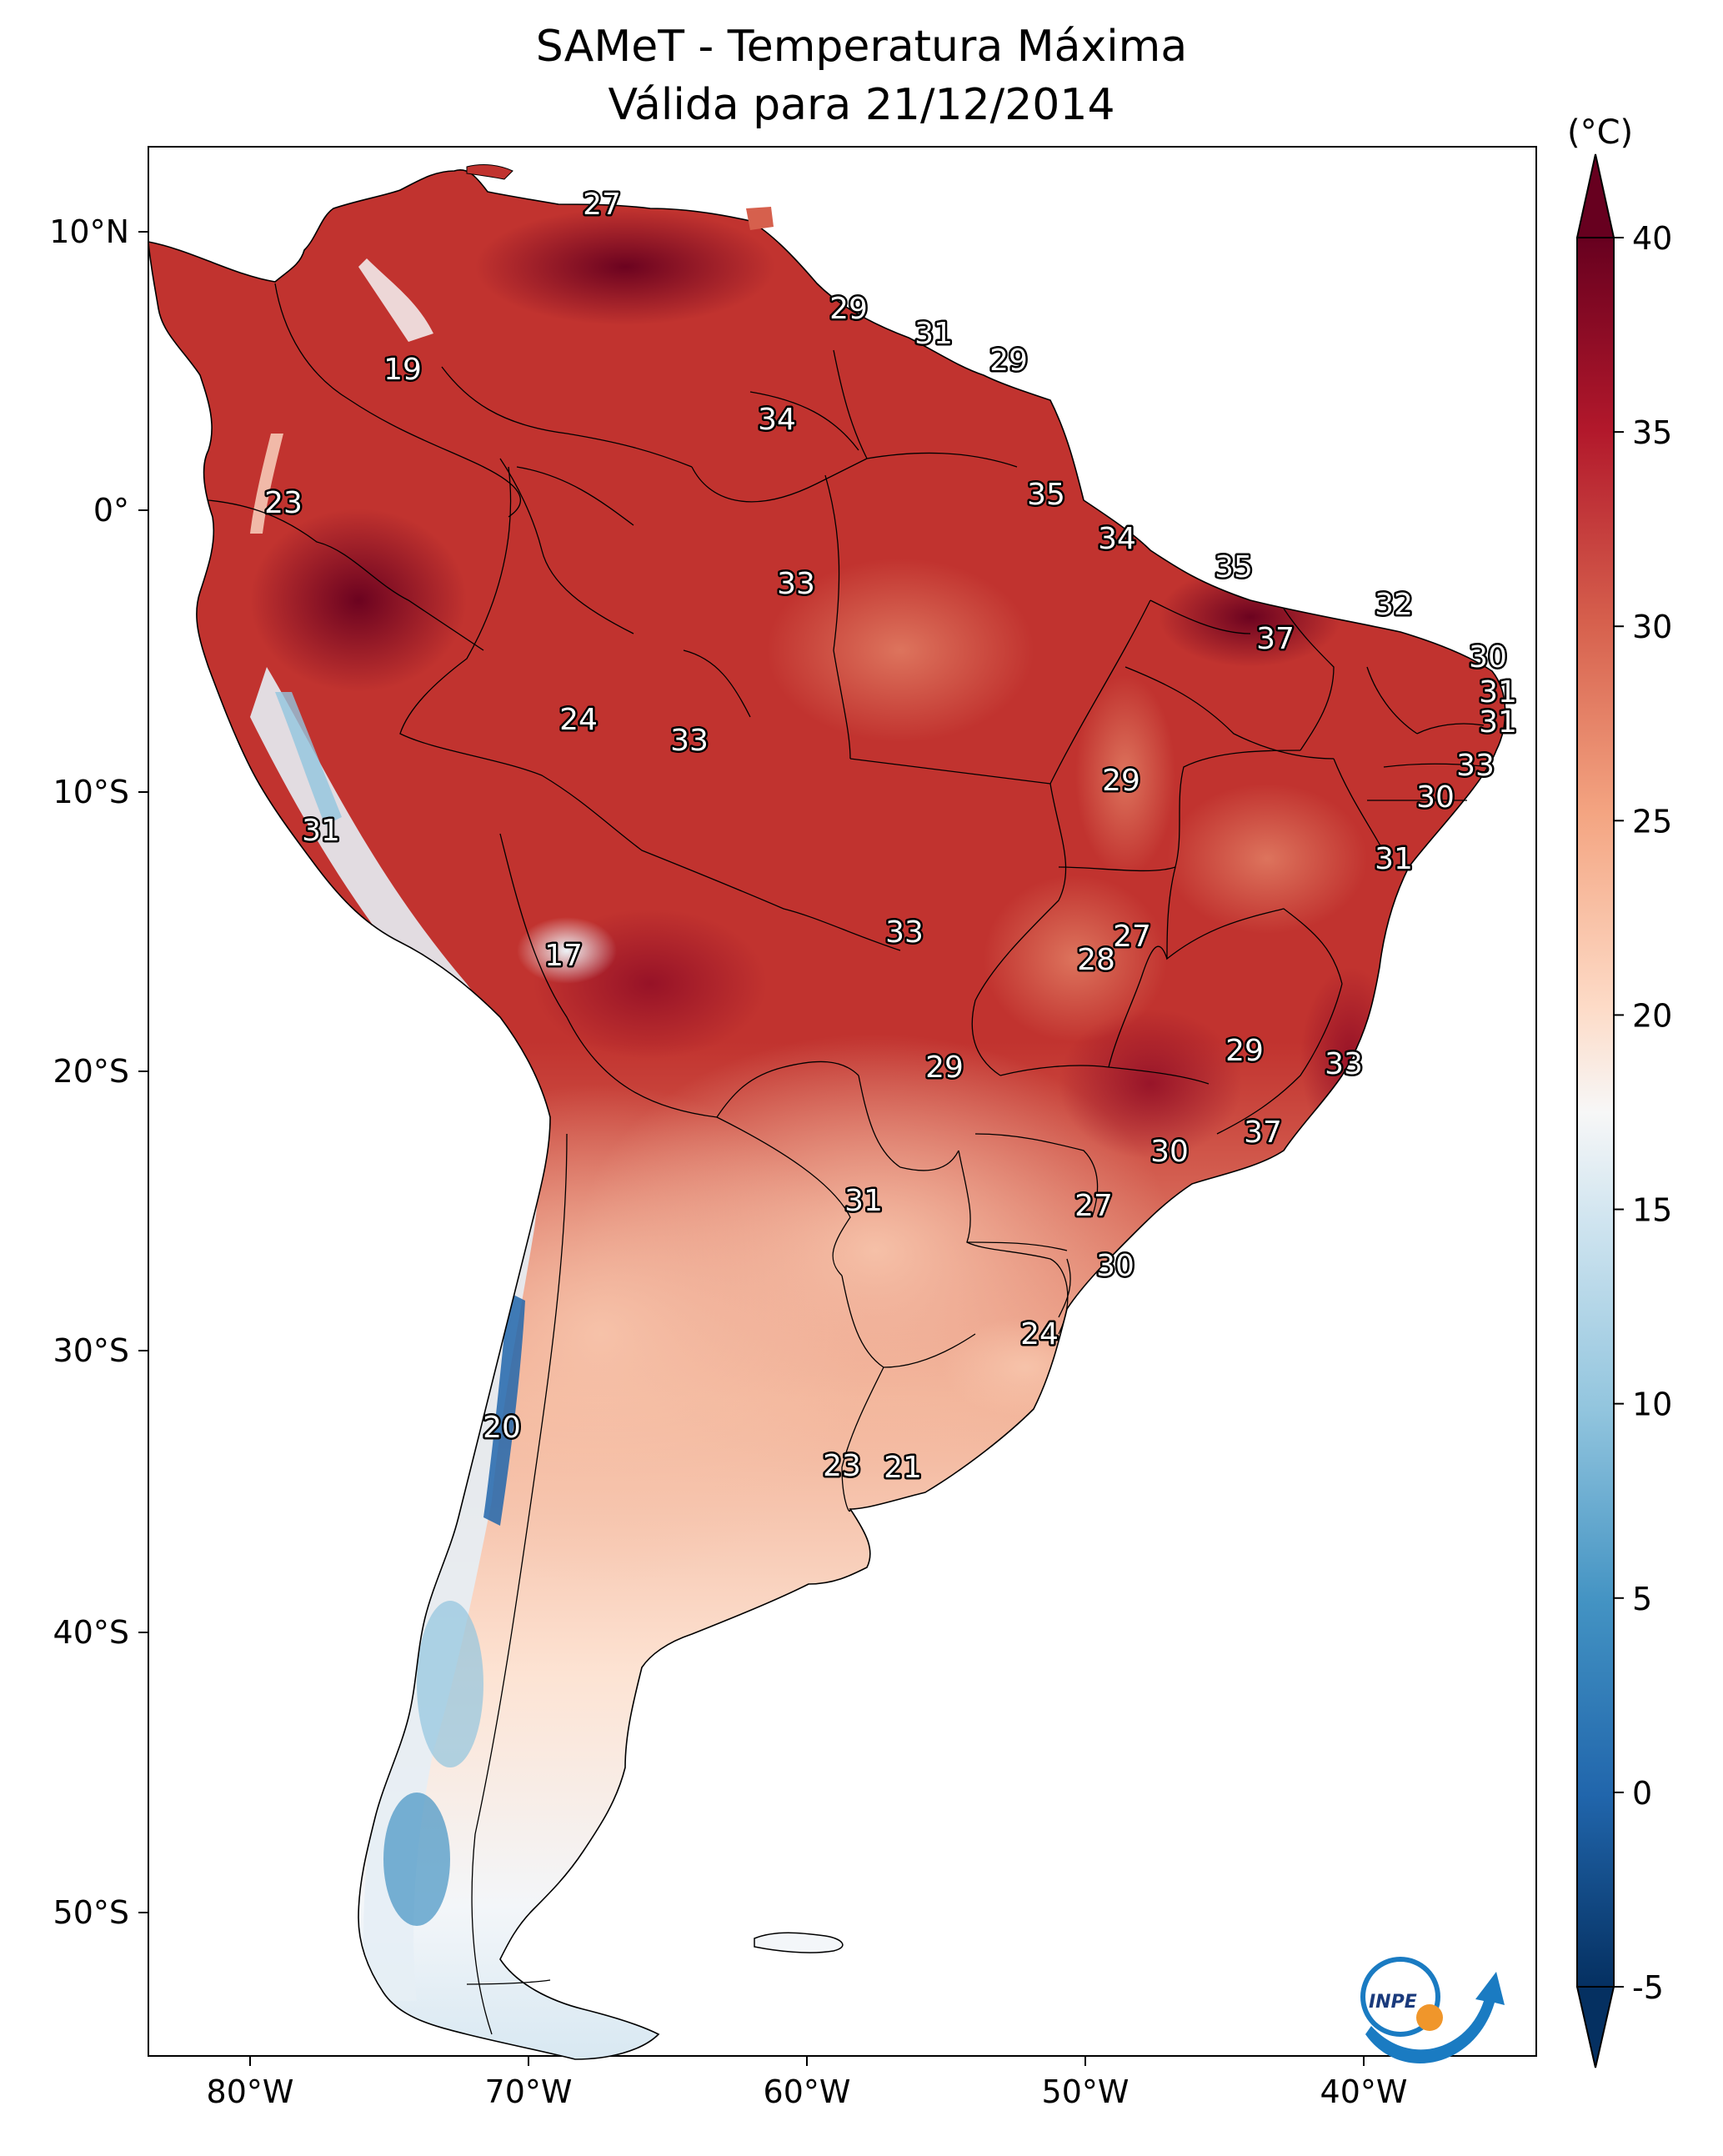 The image size is (1723, 2156). What do you see at coordinates (1364, 2091) in the screenshot?
I see `lon-tick-label: 40°W` at bounding box center [1364, 2091].